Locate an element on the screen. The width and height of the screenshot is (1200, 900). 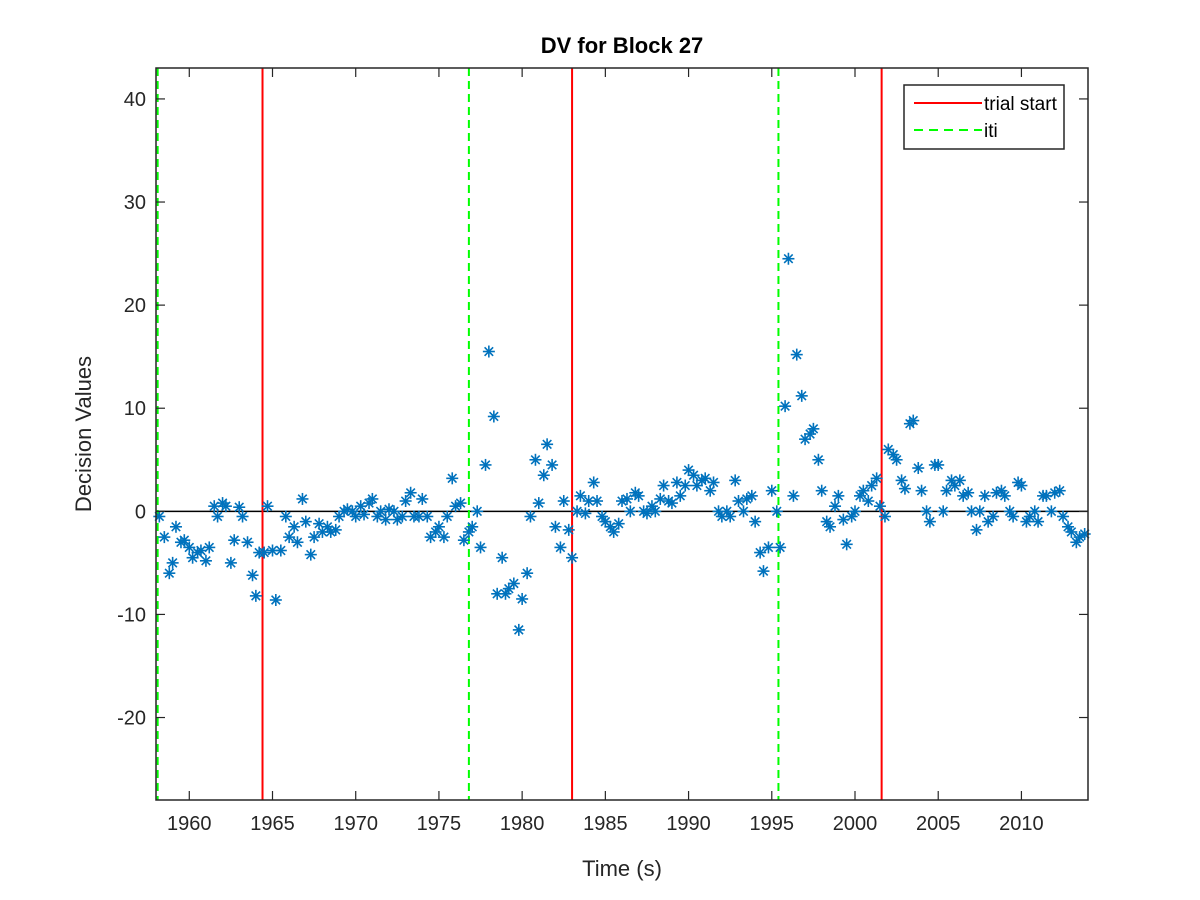
chart-title: DV for Block 27 is located at coordinates (622, 45).